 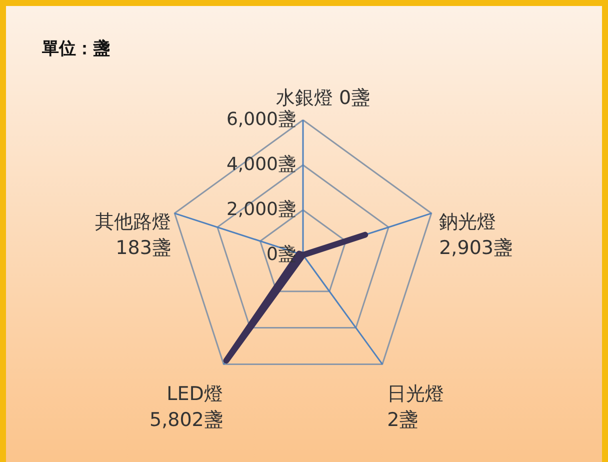 I want to click on spoke-label: 鈉光燈 2,903盞, so click(x=475, y=234).